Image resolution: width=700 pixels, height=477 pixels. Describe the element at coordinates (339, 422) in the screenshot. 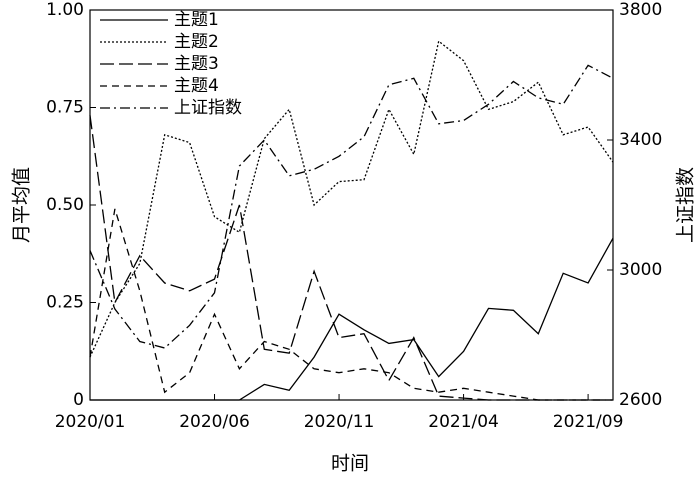

I see `x-tick-label: 2020/11` at that location.